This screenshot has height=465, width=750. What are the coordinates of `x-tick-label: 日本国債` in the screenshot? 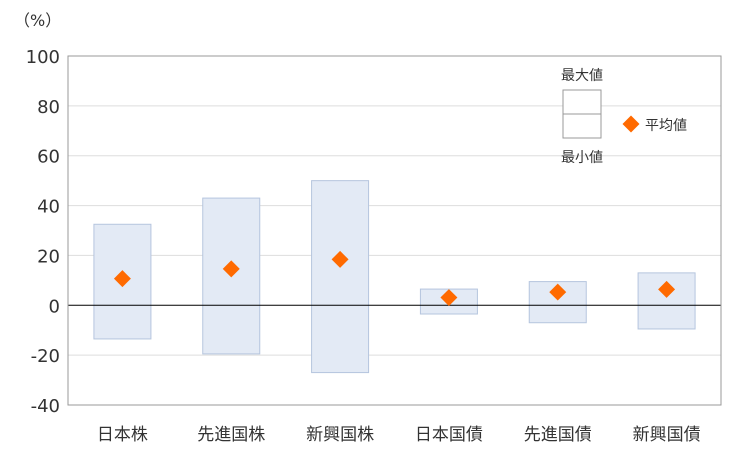 It's located at (449, 435).